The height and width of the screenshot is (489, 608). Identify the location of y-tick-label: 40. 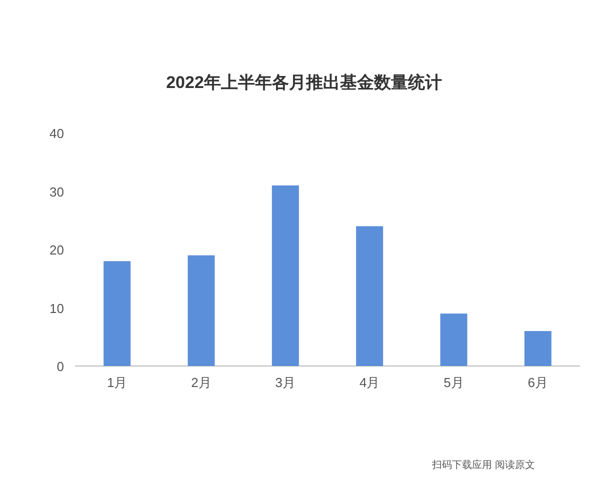
(57, 133).